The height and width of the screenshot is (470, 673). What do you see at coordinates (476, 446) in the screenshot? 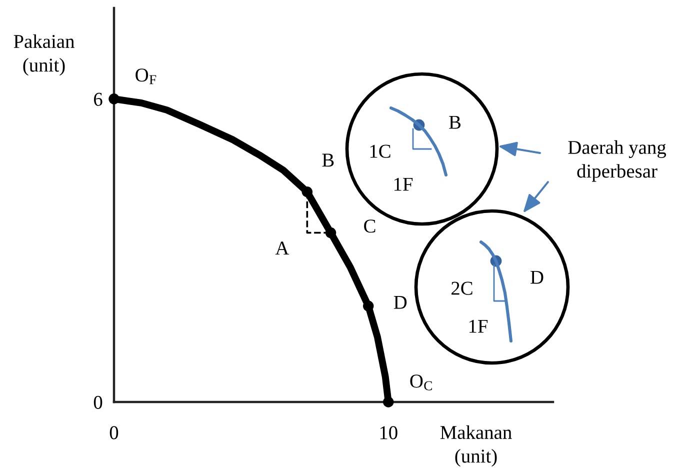
I see `x-axis-title: Makanan (unit)` at bounding box center [476, 446].